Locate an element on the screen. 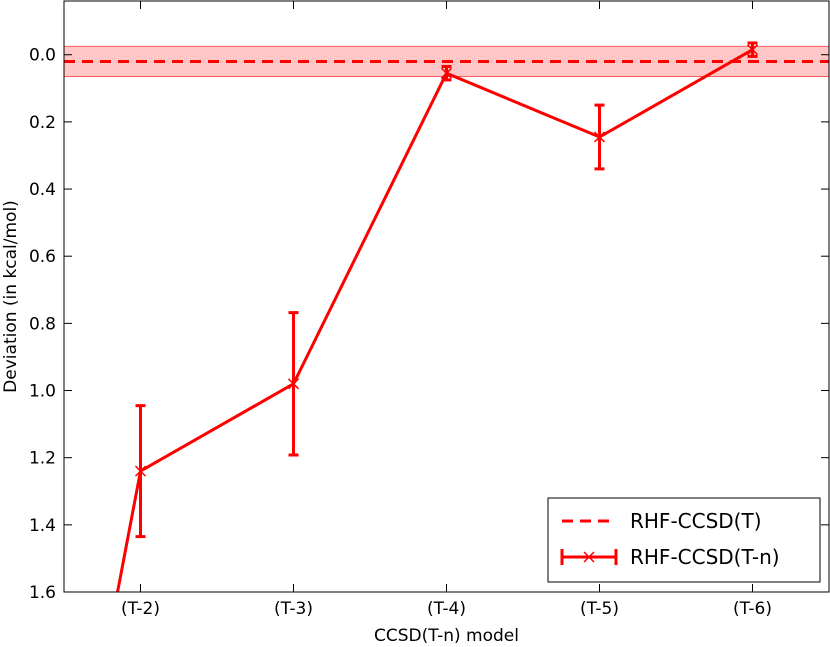 This screenshot has width=830, height=647. legend: RHF-CCSD(T) RHF-CCSD(T-n) is located at coordinates (684, 540).